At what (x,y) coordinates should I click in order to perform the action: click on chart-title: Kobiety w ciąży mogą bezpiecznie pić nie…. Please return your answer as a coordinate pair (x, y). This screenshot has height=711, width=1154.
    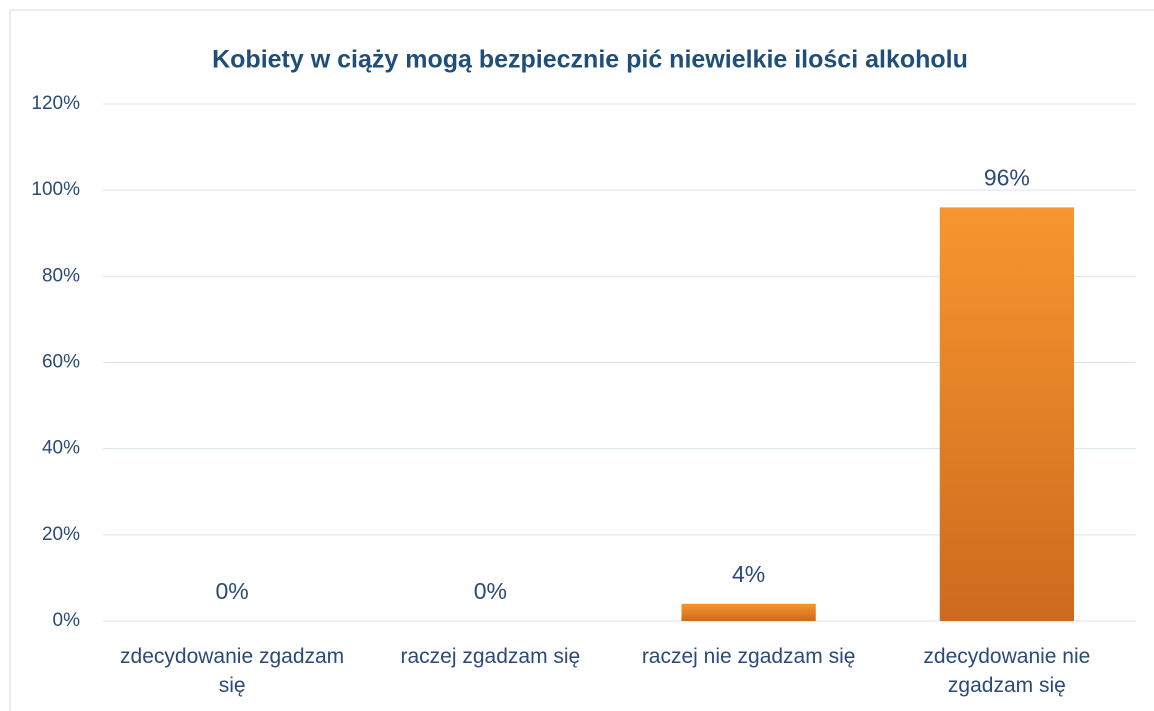
    Looking at the image, I should click on (590, 60).